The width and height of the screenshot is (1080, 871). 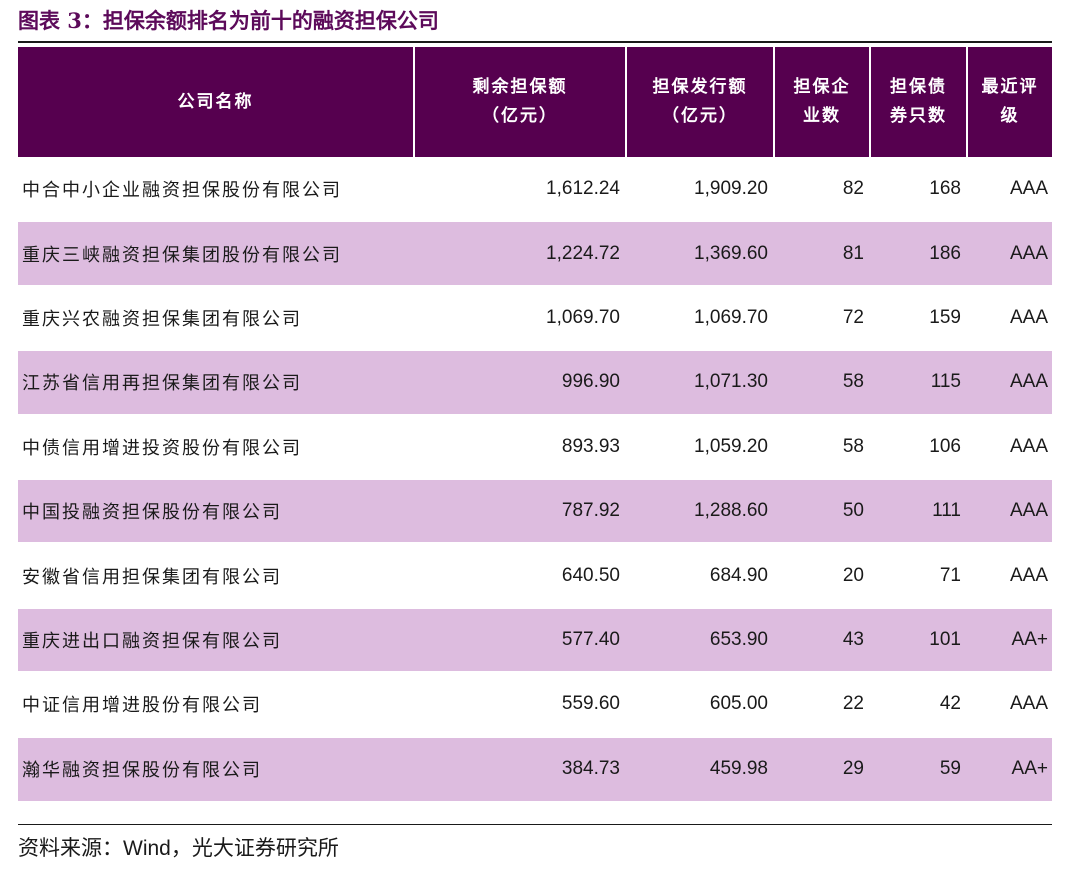 What do you see at coordinates (1010, 116) in the screenshot?
I see `col-header-rating-line2: 级` at bounding box center [1010, 116].